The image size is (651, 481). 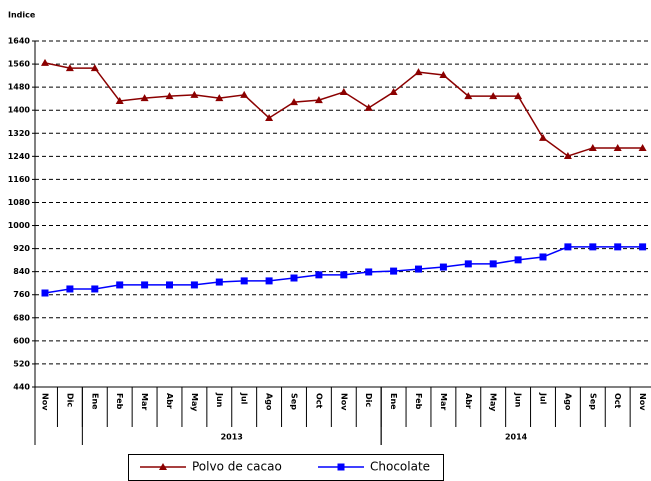 I want to click on y-tick-label: 1240, so click(x=19, y=156).